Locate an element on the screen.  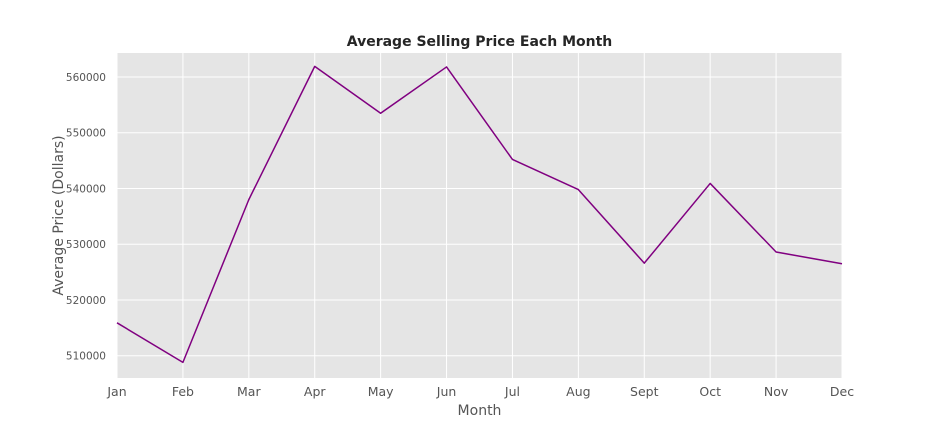
x-axis-label: Month is located at coordinates (480, 411).